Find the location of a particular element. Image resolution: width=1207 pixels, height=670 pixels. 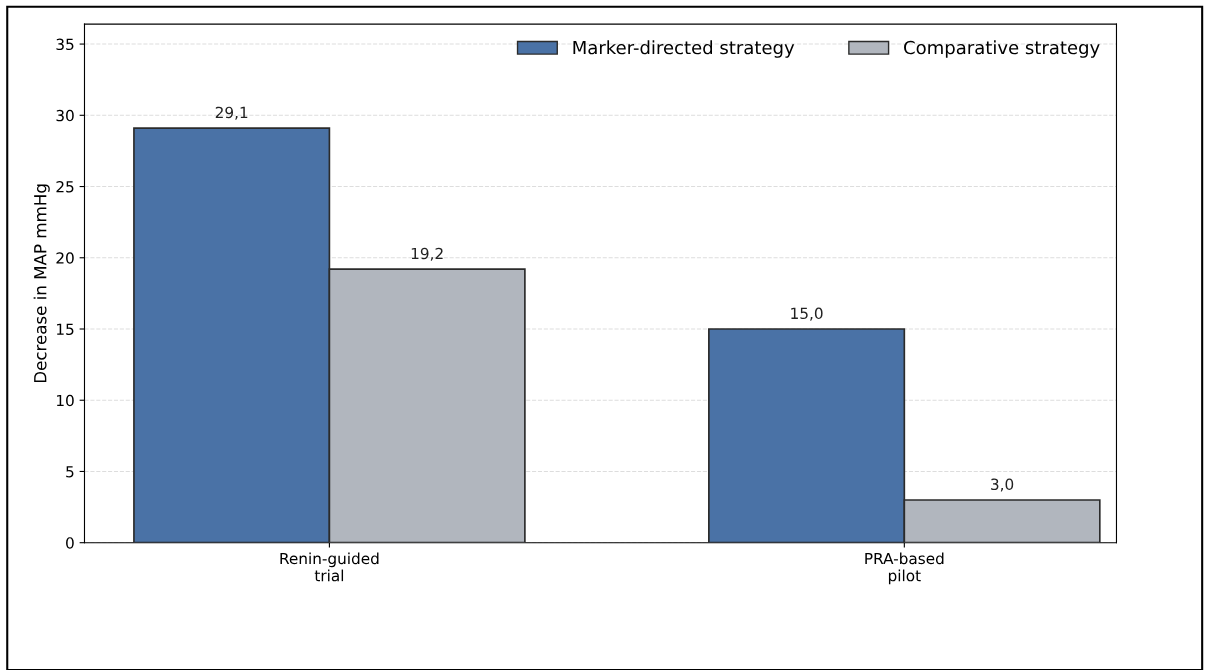

legend-label: Marker-directed strategy is located at coordinates (684, 49).